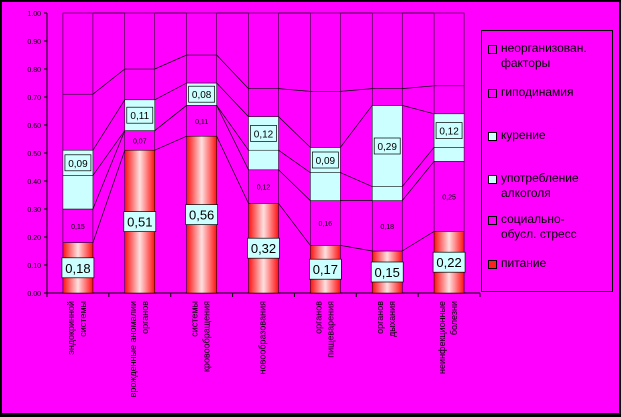  I want to click on data-label-small: 0,25, so click(449, 197).